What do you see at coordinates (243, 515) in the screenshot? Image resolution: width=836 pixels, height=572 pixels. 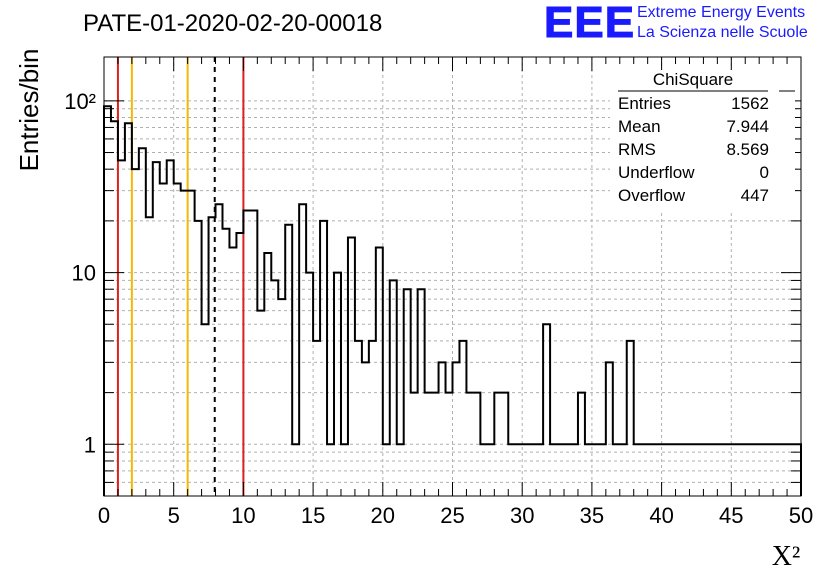 I see `x-tick-label: 10` at bounding box center [243, 515].